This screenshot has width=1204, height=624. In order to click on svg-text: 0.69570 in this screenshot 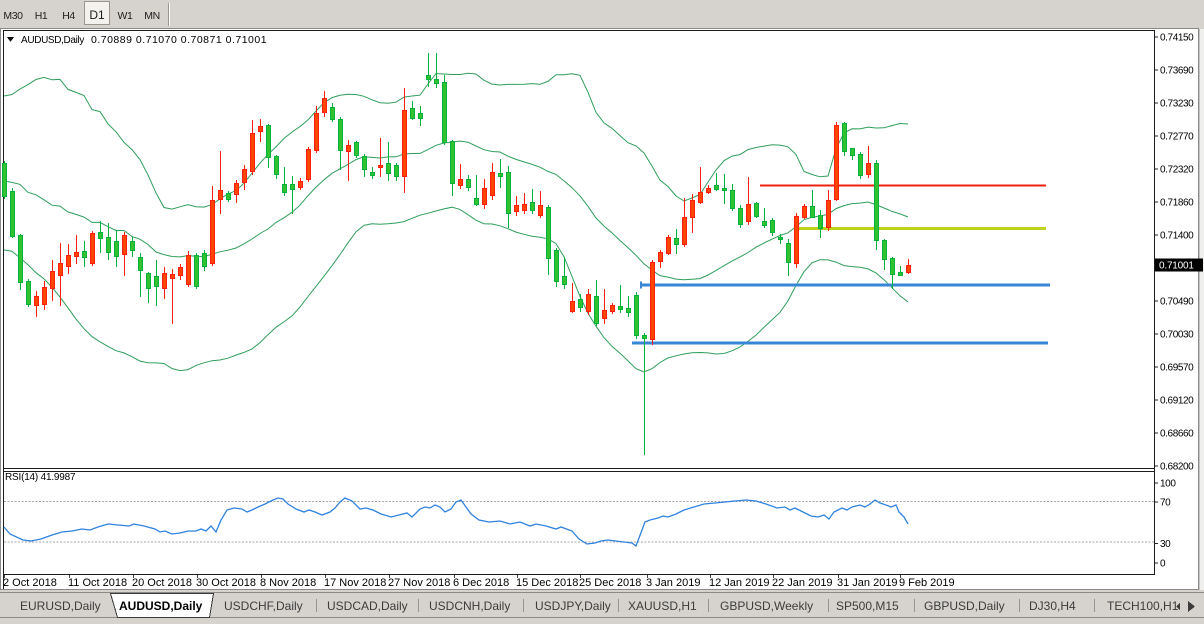, I will do `click(1177, 368)`.